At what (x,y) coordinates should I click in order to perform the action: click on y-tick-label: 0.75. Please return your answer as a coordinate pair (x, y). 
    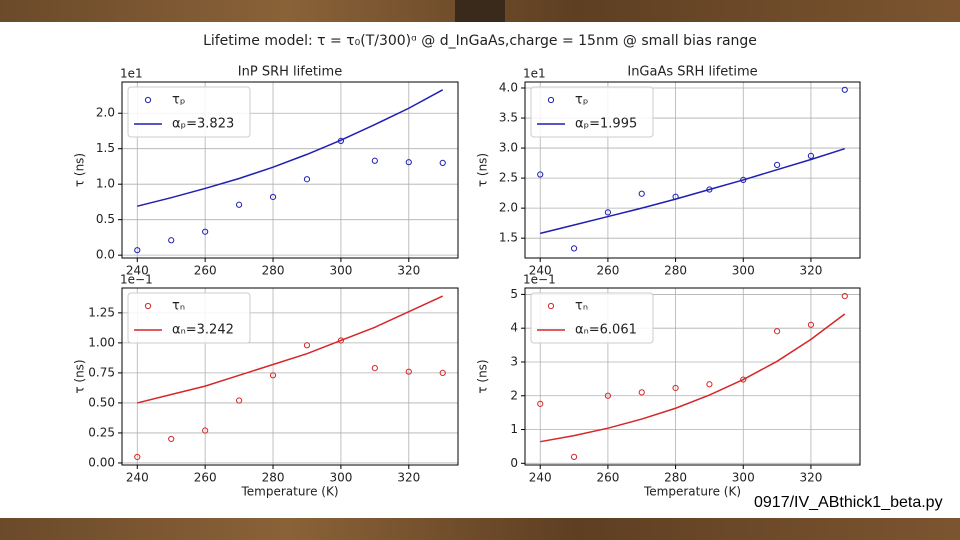
    Looking at the image, I should click on (101, 372).